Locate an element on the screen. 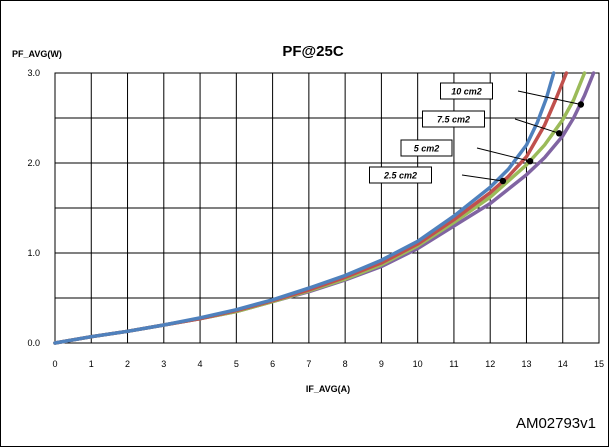  x-tick-label: 12 is located at coordinates (490, 364).